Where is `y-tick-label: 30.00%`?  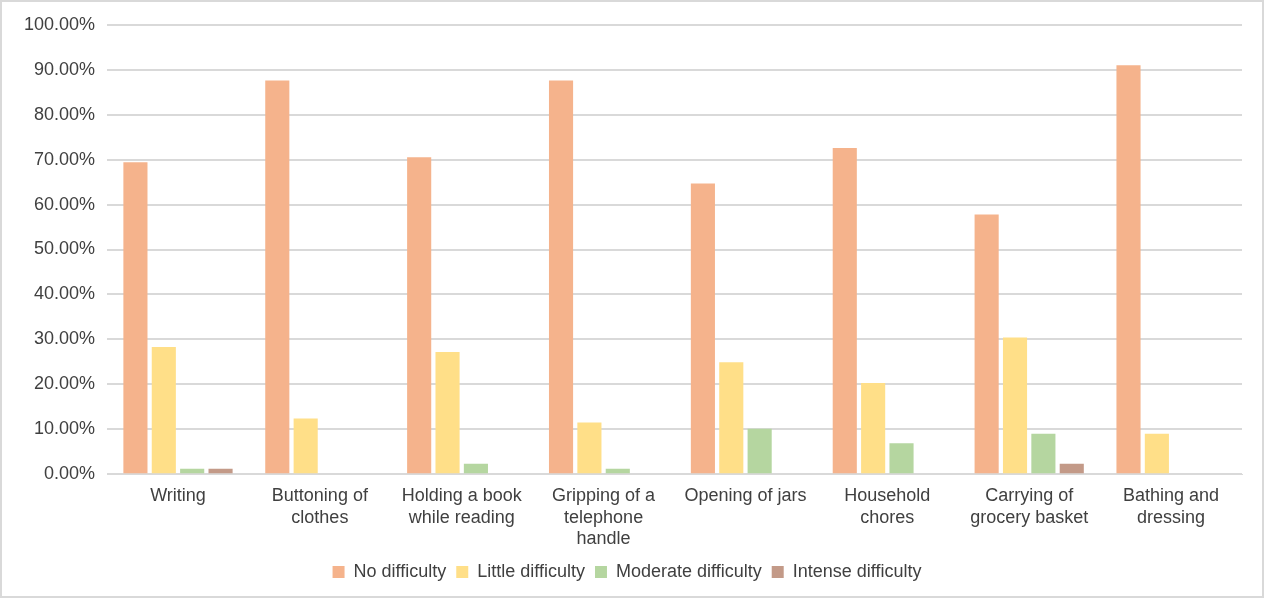
y-tick-label: 30.00% is located at coordinates (65, 338).